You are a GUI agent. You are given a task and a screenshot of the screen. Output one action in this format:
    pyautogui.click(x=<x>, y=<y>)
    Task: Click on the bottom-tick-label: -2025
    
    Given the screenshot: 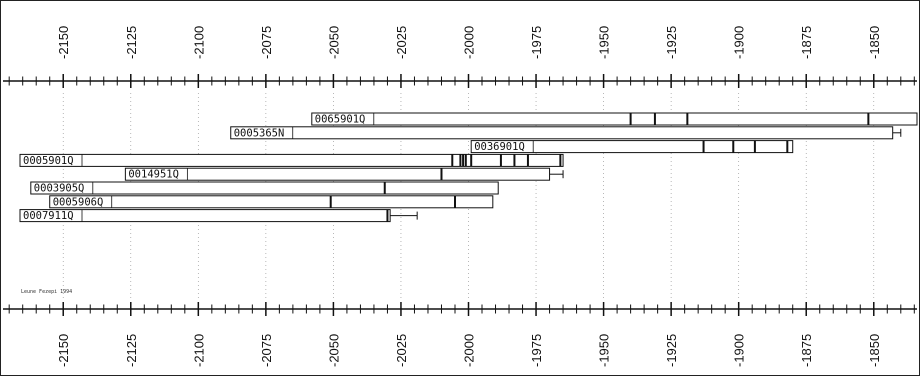 What is the action you would take?
    pyautogui.click(x=401, y=350)
    